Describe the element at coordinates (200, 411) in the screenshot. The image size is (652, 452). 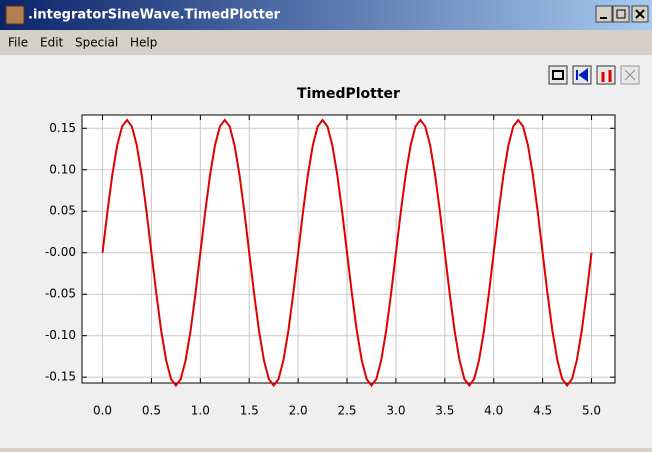
I see `x-tick-label: 1.0` at that location.